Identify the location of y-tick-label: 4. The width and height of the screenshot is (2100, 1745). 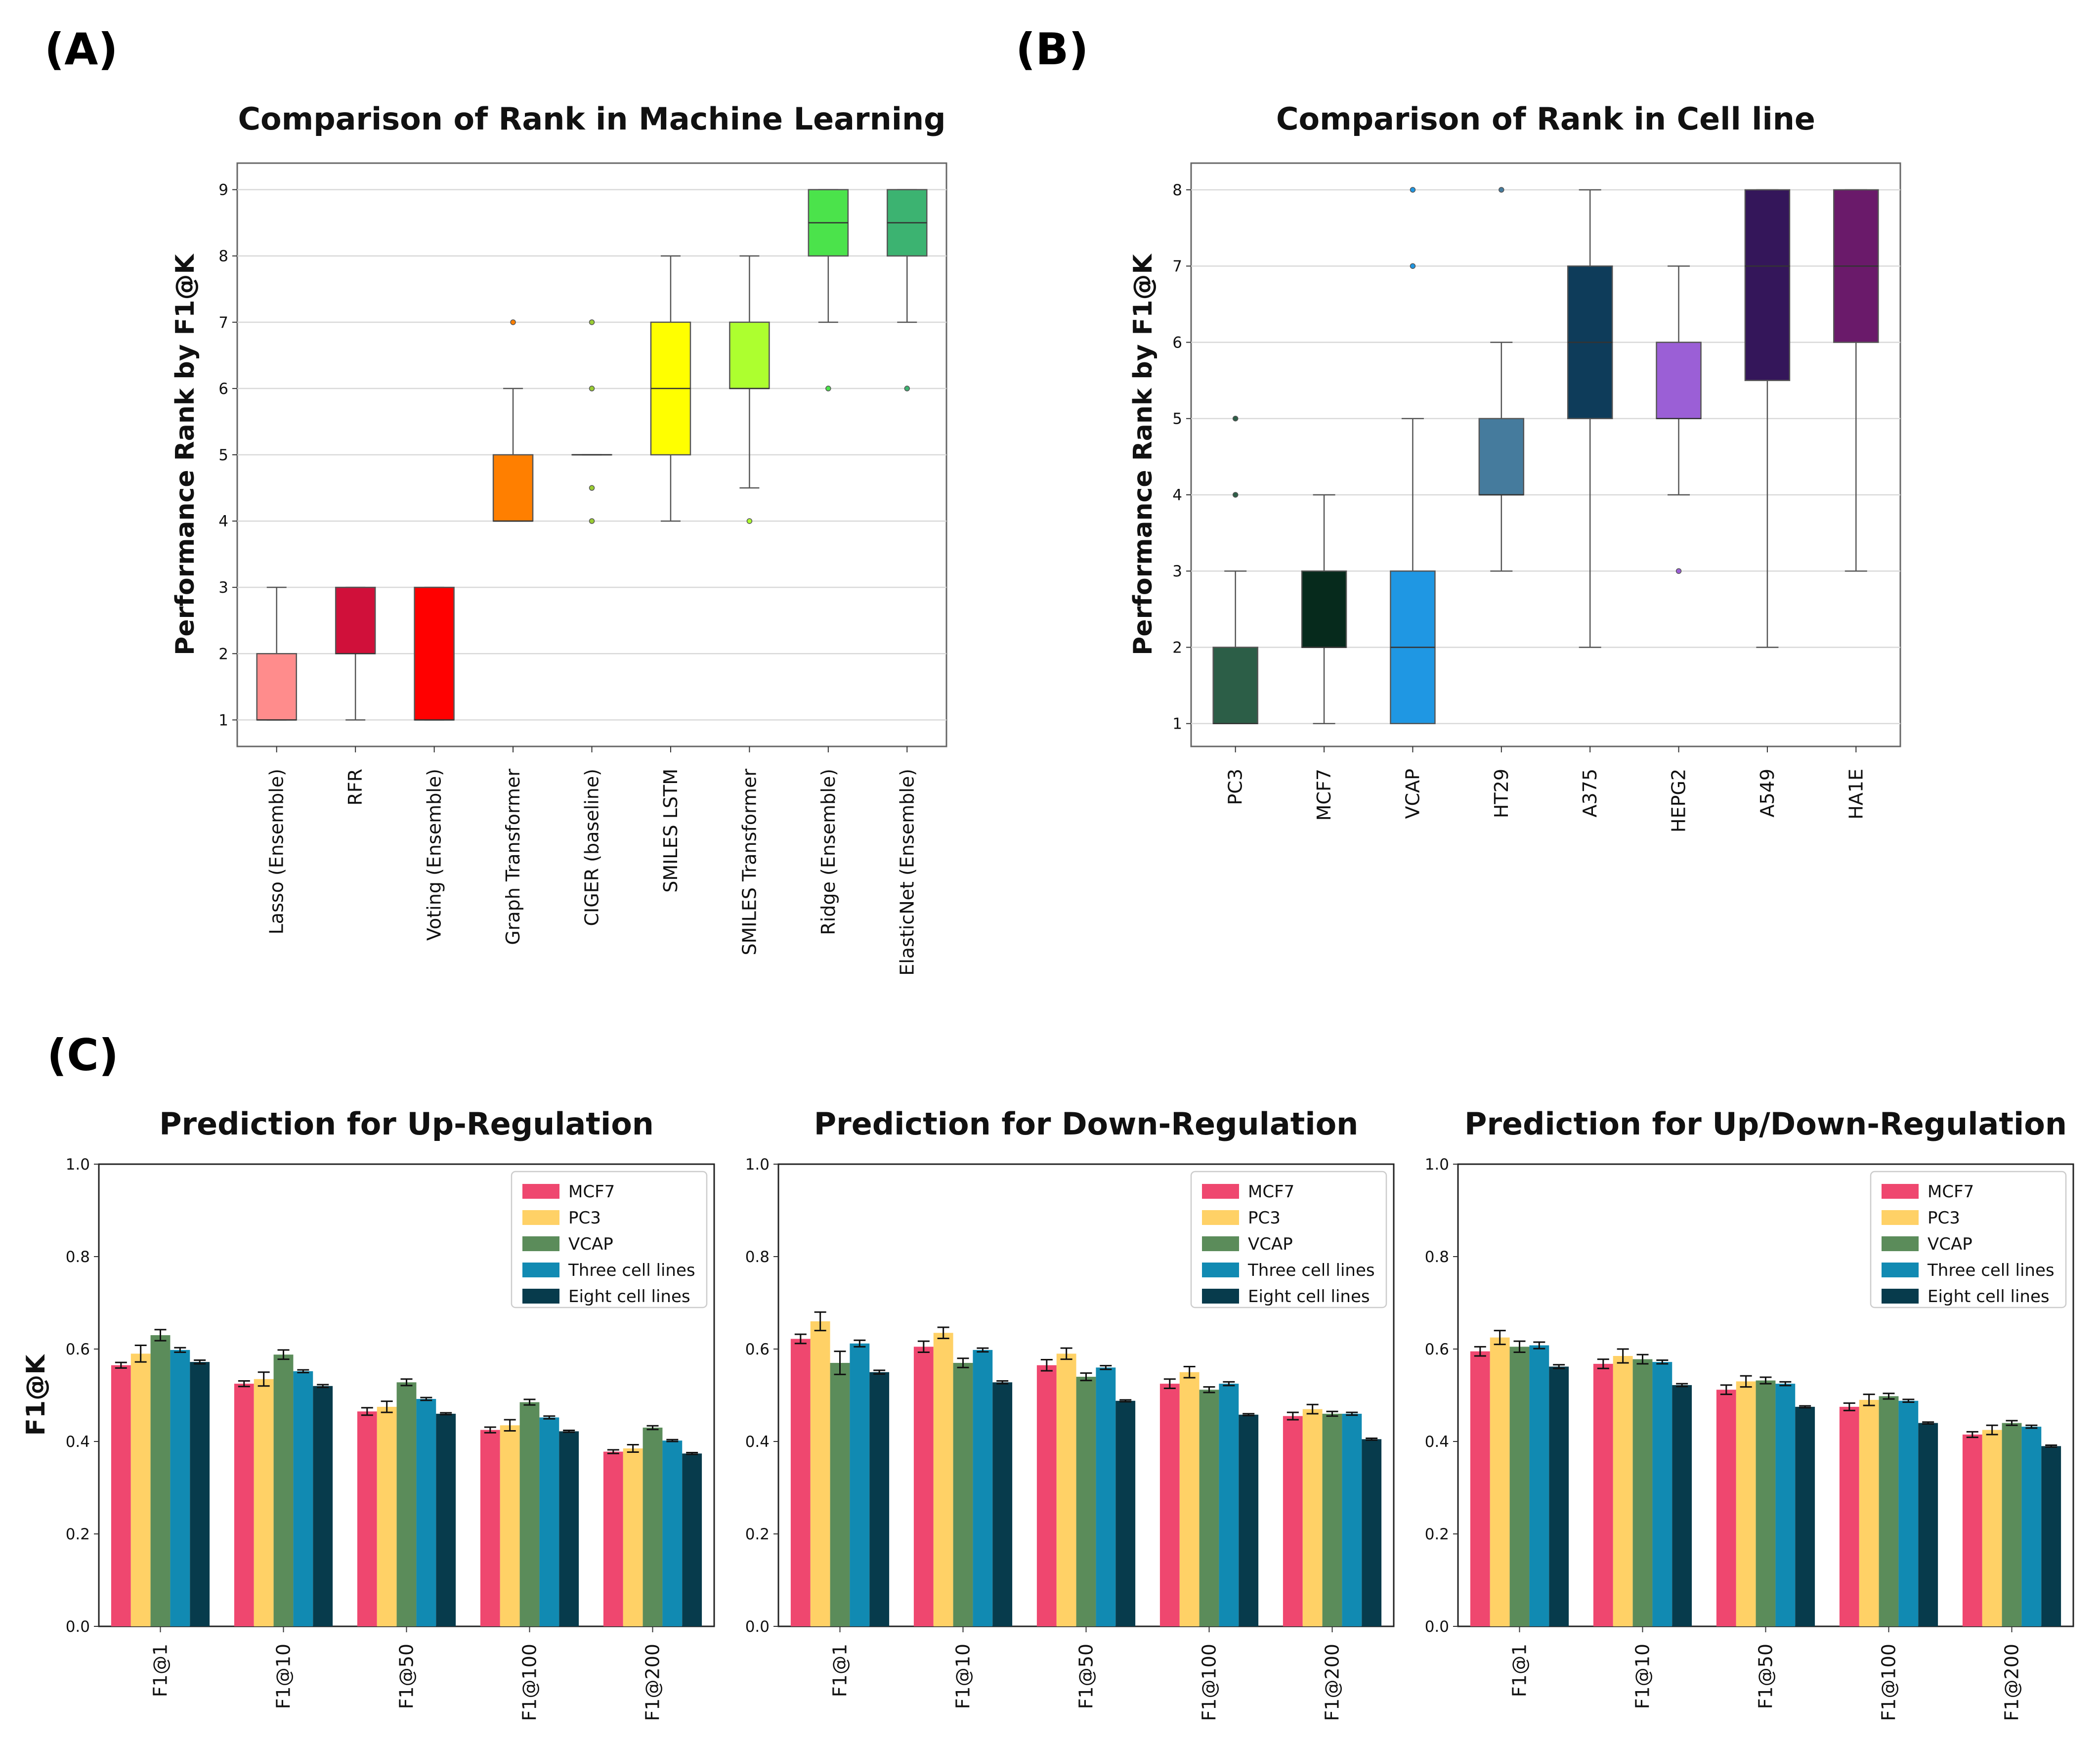
(223, 521).